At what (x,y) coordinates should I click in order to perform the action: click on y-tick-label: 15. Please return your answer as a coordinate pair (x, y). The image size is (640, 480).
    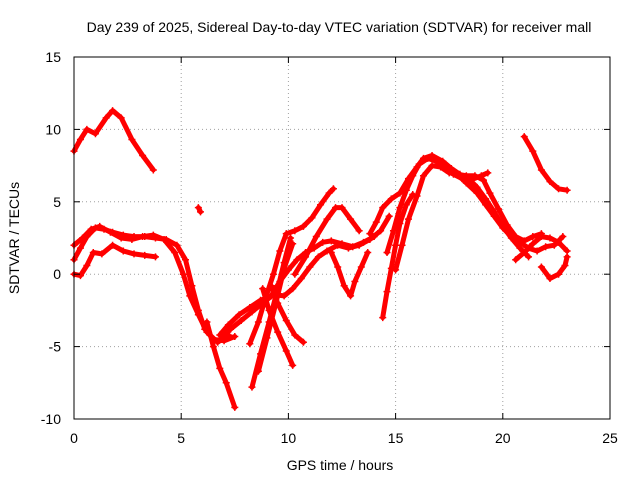
    Looking at the image, I should click on (53, 57).